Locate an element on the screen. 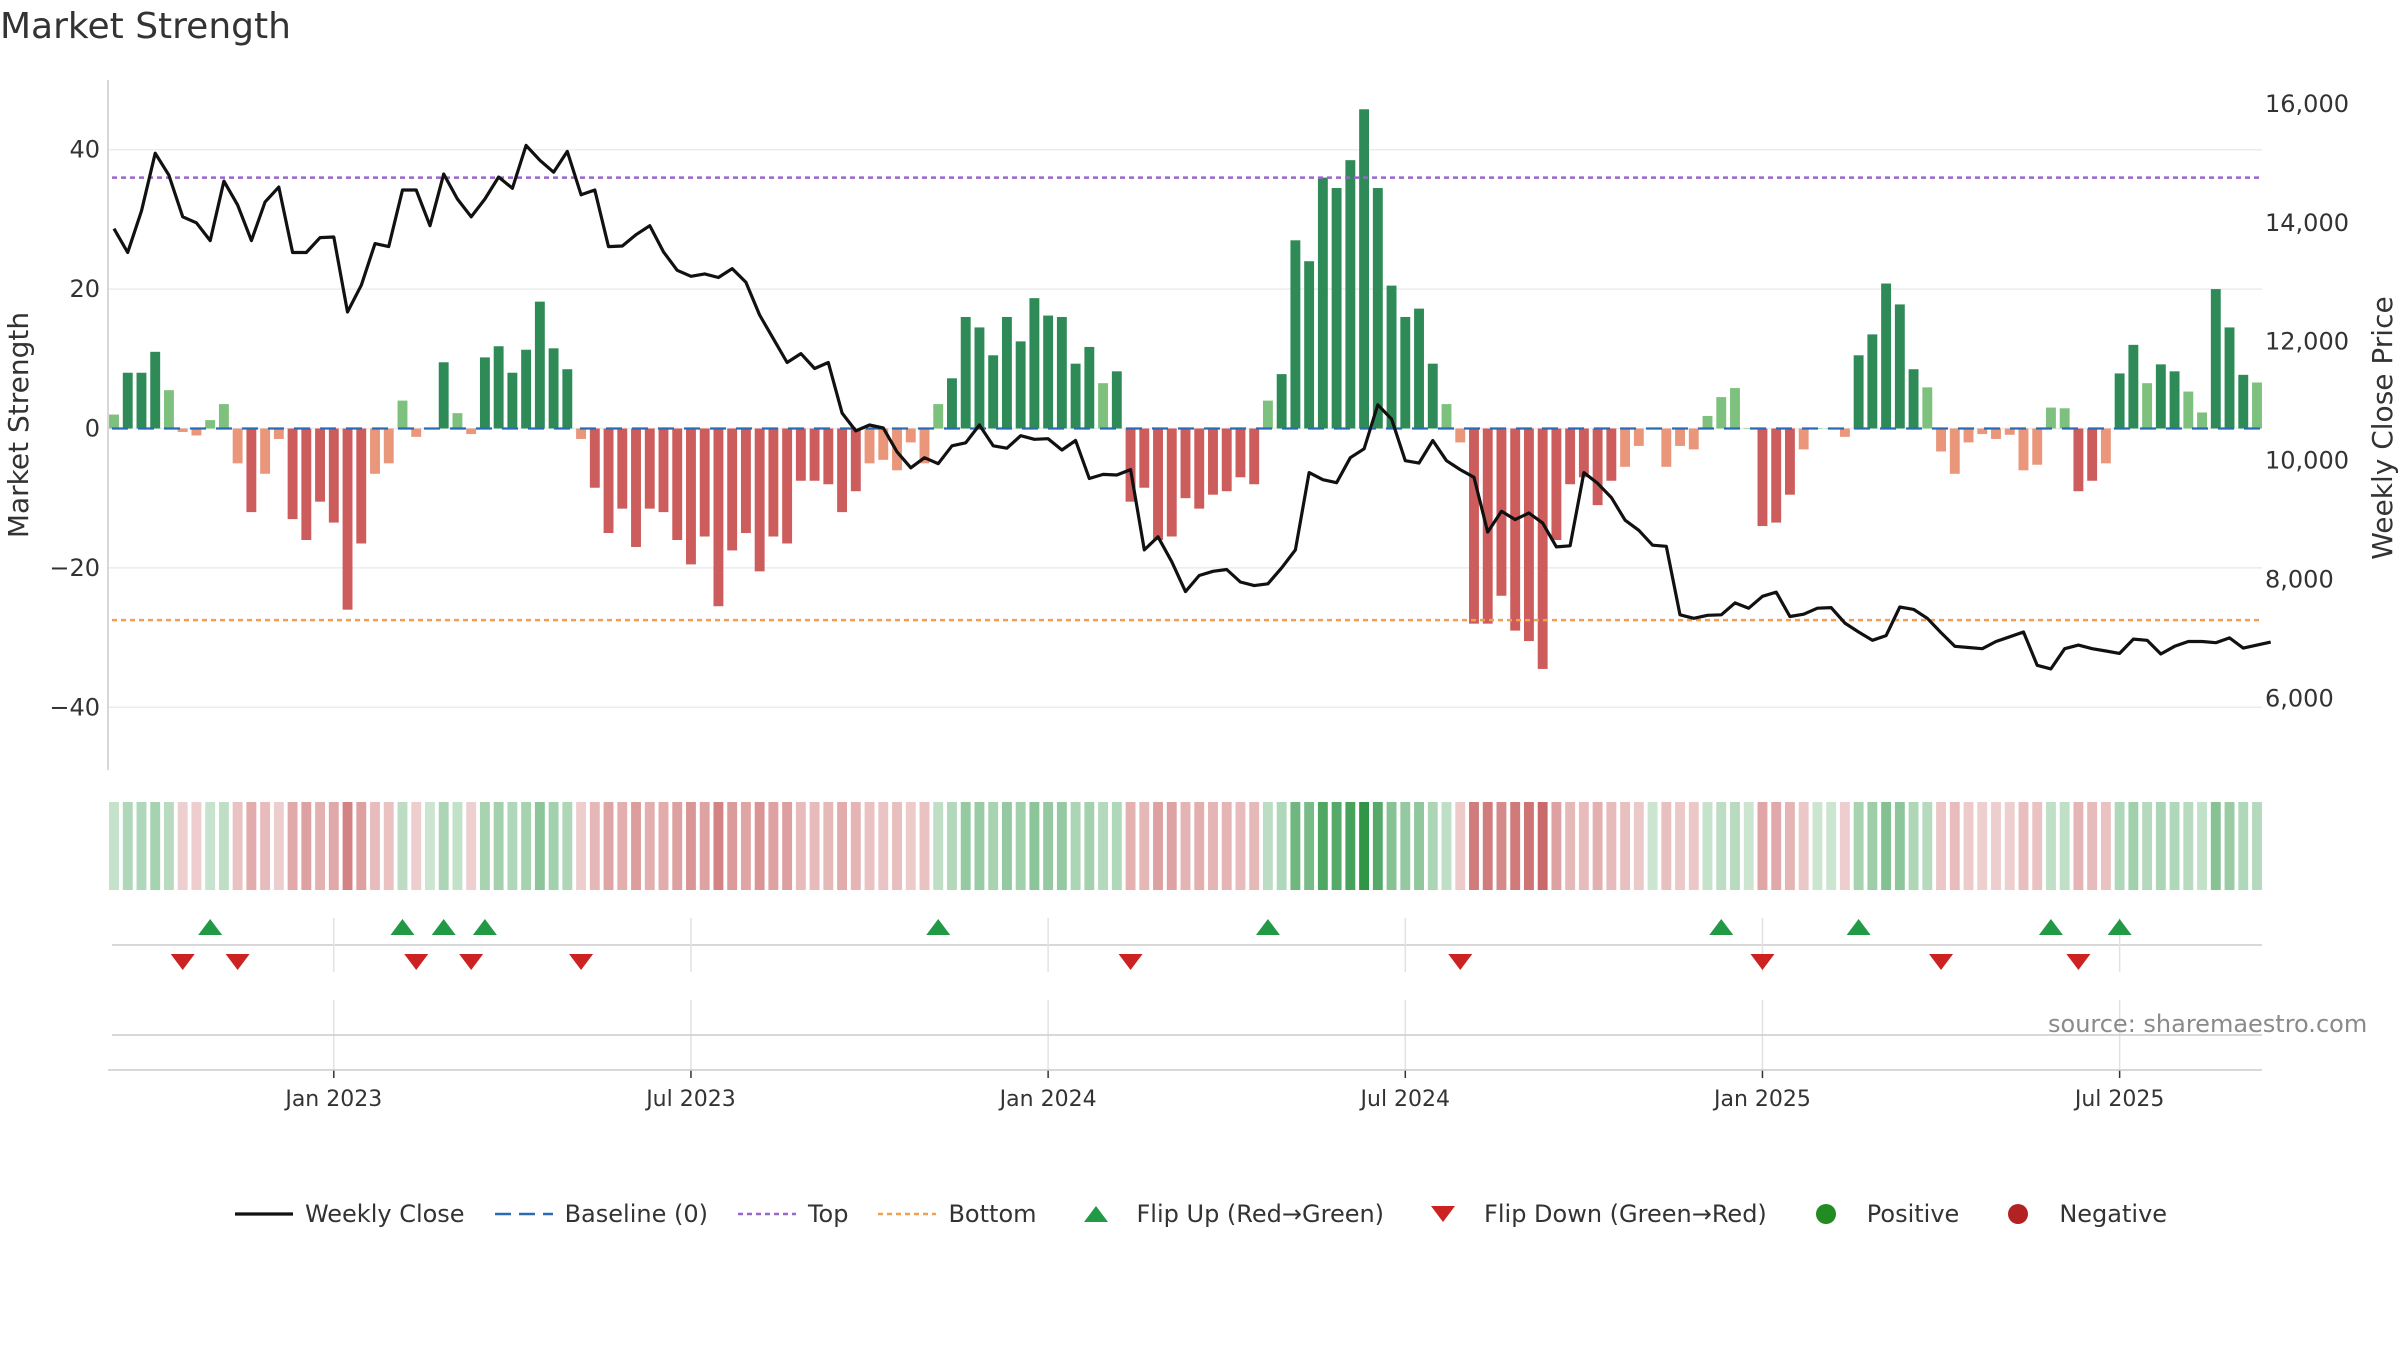 This screenshot has height=1350, width=2400. legend-label: Top is located at coordinates (828, 1214).